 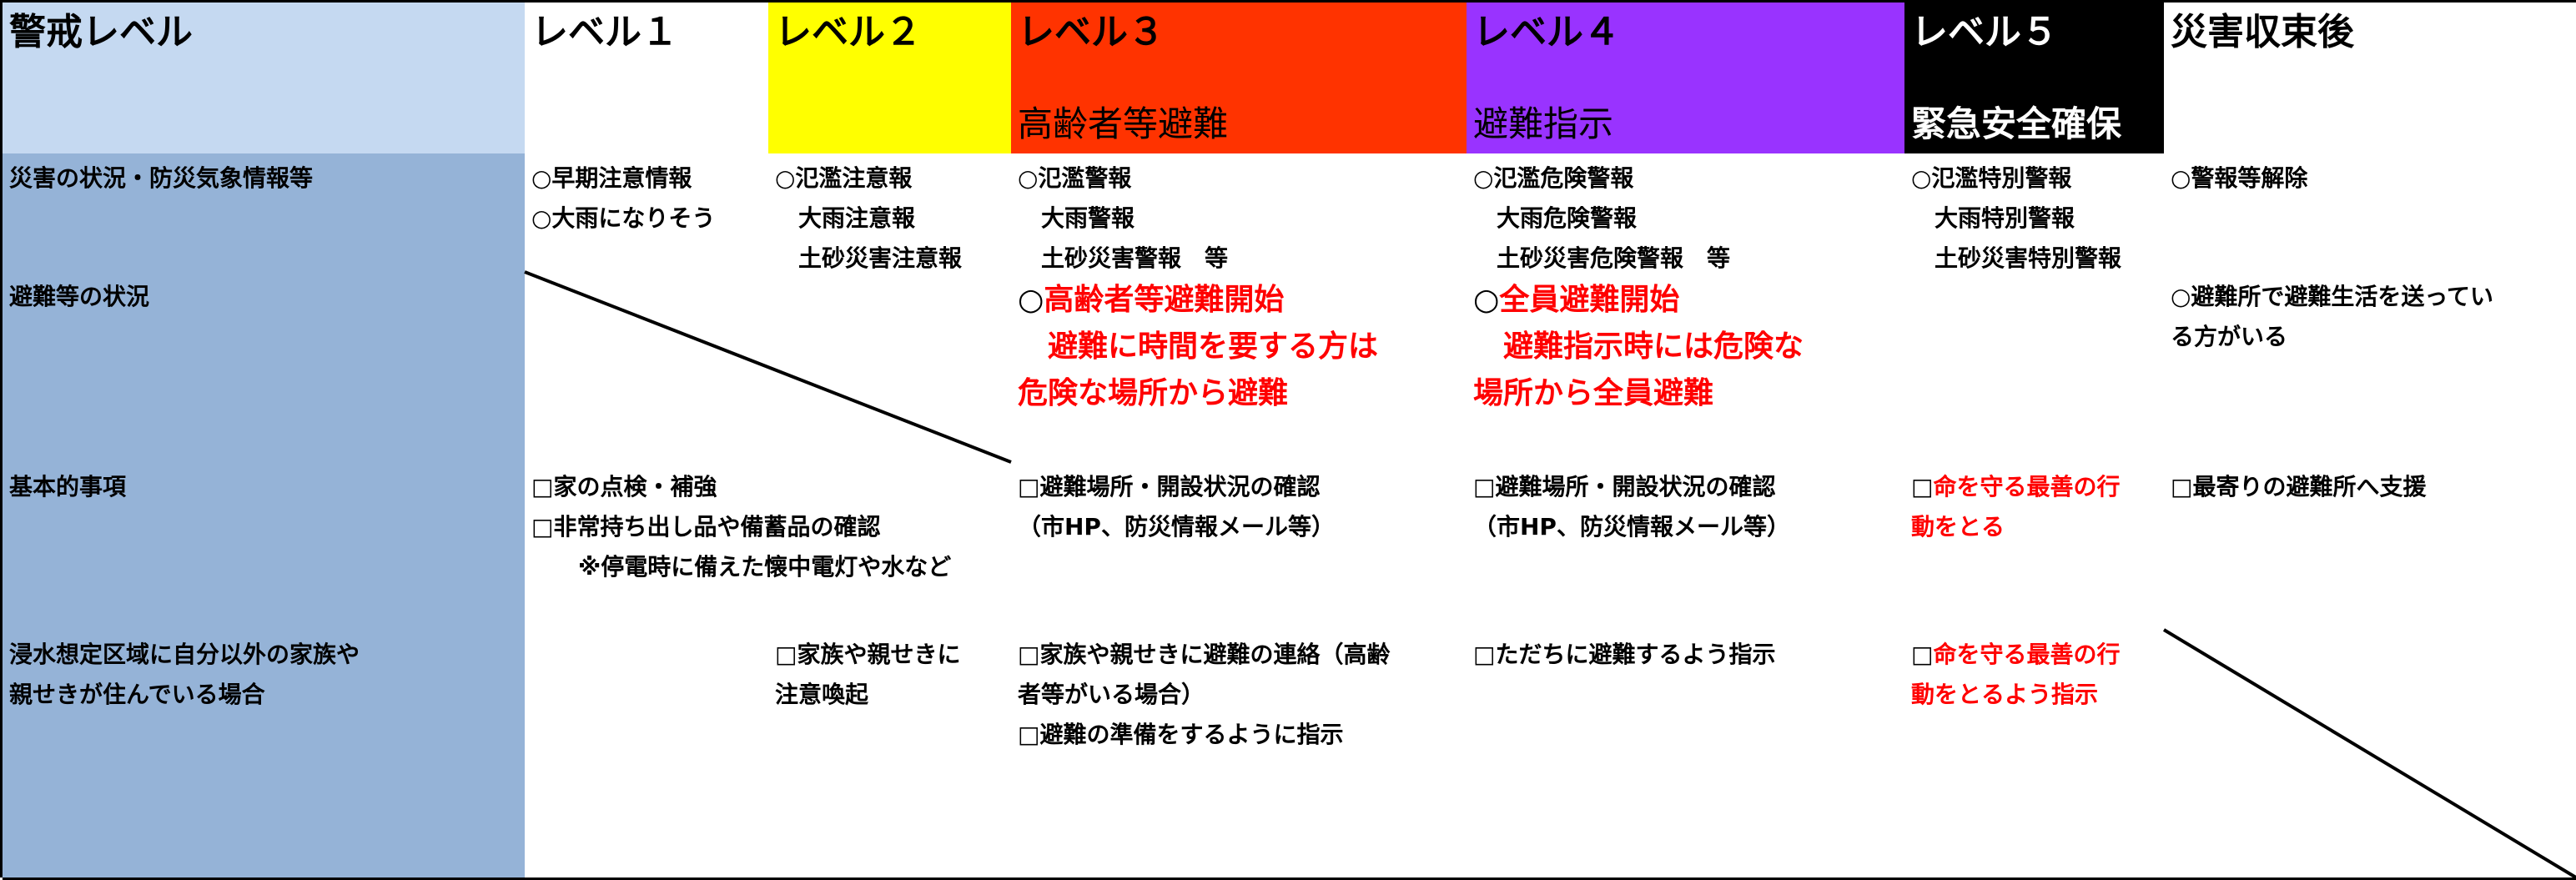 I want to click on row-label-cell: 災害の状況・防災気象情報等, so click(x=265, y=213).